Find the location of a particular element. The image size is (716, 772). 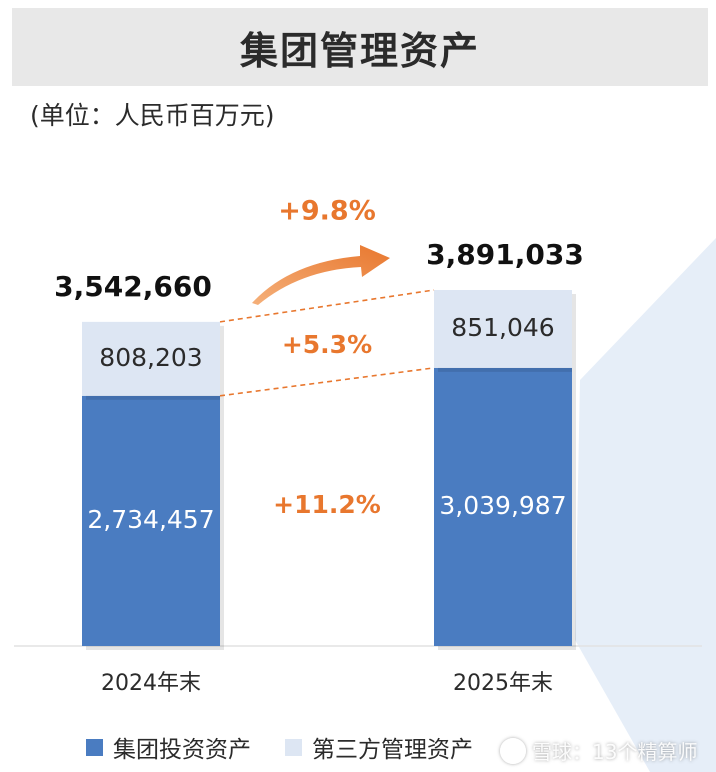

bar-value-label: 3,039,987 is located at coordinates (502, 505).